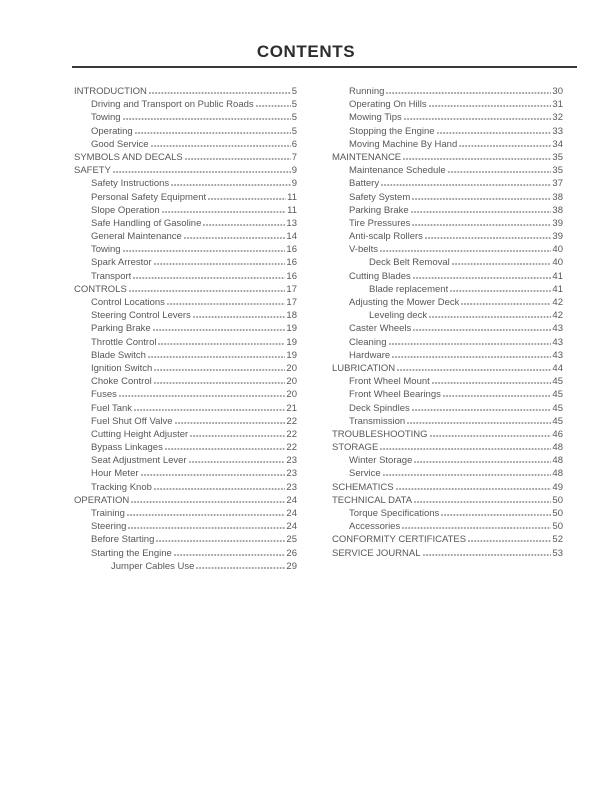  Describe the element at coordinates (149, 197) in the screenshot. I see `toc-entry-label: Personal Safety Equipment` at that location.